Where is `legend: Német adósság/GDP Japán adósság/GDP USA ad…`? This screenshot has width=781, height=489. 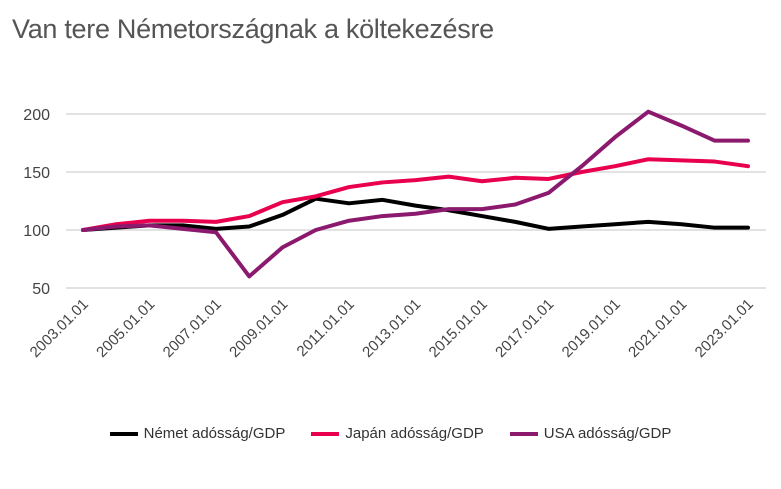 legend: Német adósság/GDP Japán adósság/GDP USA ad… is located at coordinates (390, 433).